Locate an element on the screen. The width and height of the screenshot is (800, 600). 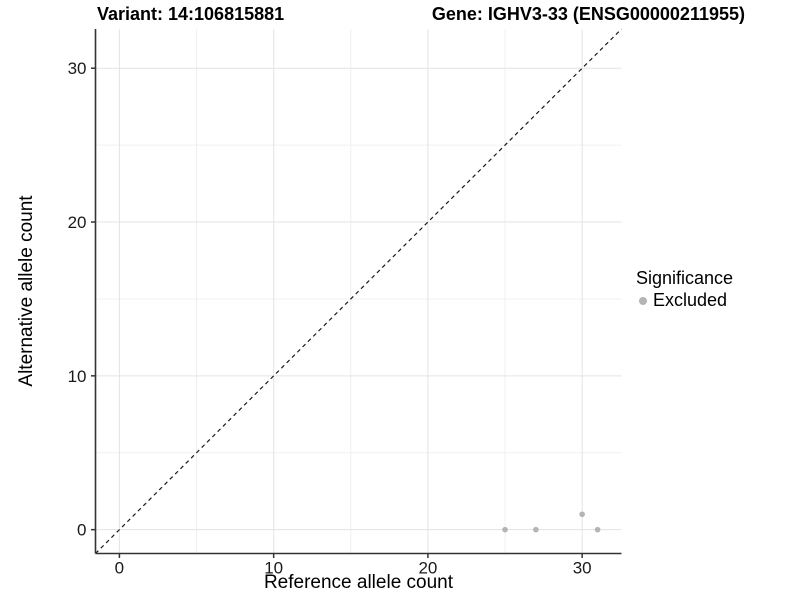
x-tick-label: 20 is located at coordinates (427, 568).